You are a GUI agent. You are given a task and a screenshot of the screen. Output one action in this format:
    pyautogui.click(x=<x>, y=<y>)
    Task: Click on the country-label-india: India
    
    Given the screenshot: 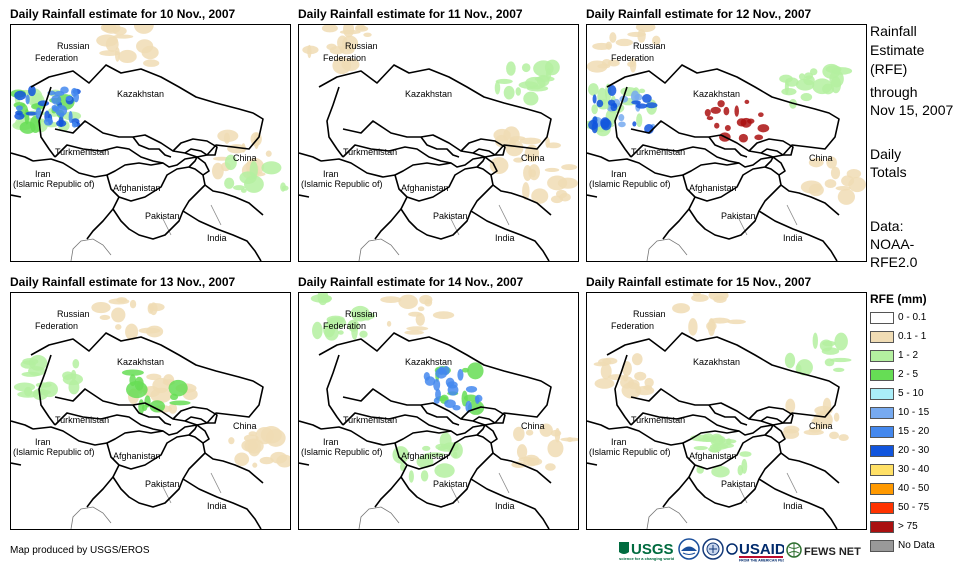 What is the action you would take?
    pyautogui.click(x=505, y=238)
    